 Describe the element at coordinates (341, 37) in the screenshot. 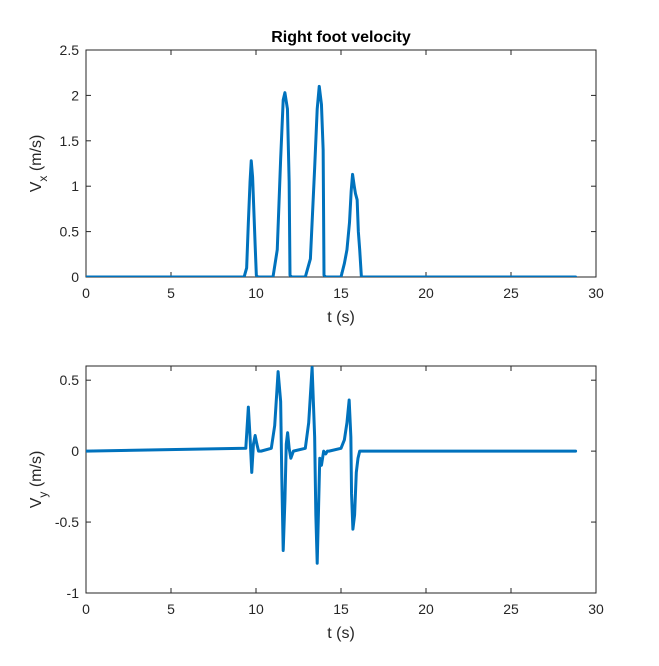

I see `chart-title: Right foot velocity` at that location.